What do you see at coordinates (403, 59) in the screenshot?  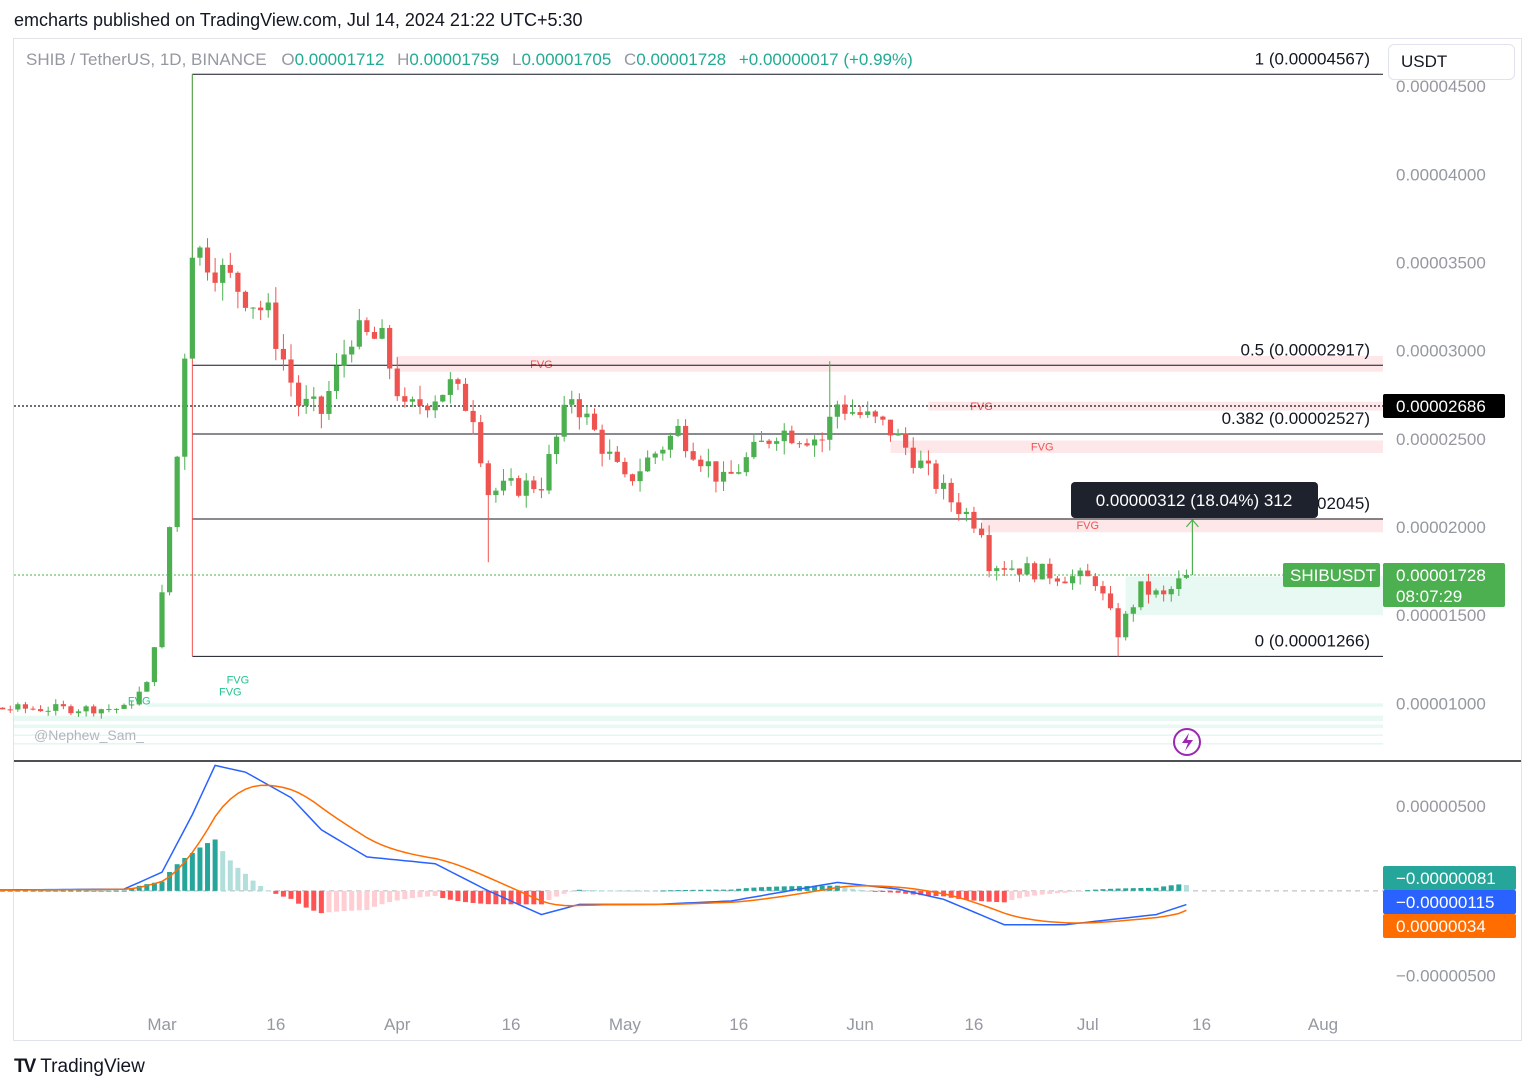 I see `high-key: H` at bounding box center [403, 59].